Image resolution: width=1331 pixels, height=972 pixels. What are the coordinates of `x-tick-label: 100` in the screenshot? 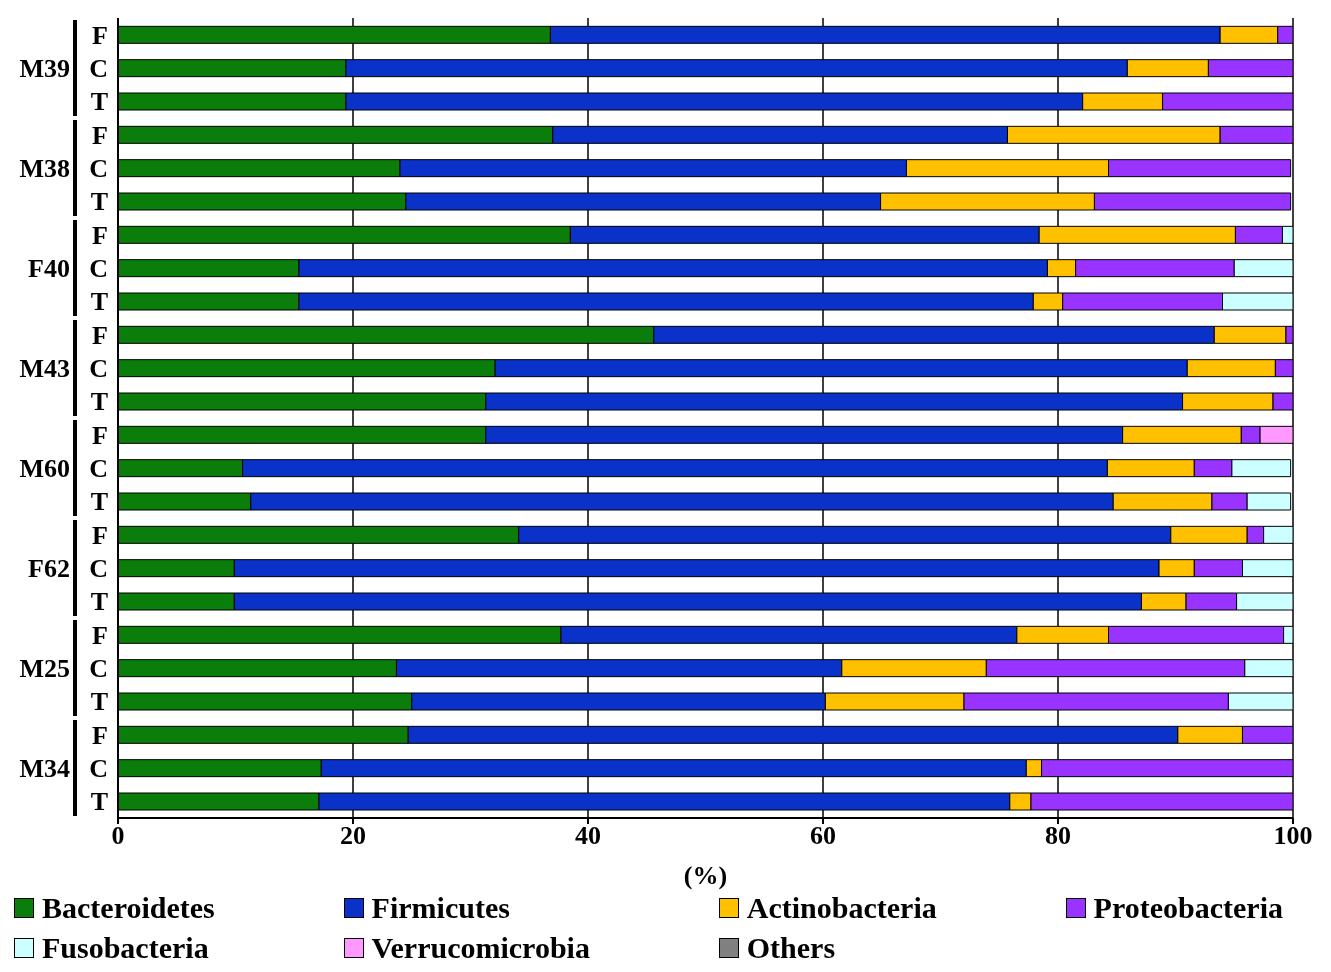 It's located at (1293, 836).